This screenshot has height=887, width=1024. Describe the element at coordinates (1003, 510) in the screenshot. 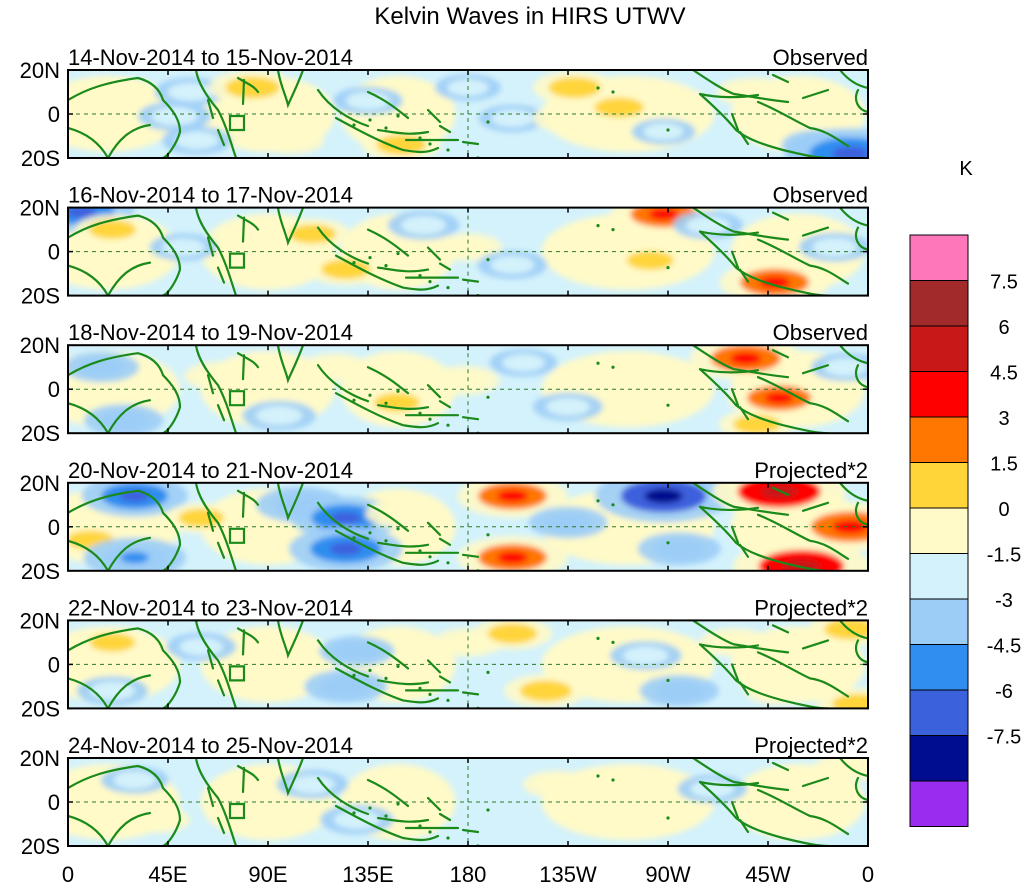

I see `colorbar-label: 0` at that location.